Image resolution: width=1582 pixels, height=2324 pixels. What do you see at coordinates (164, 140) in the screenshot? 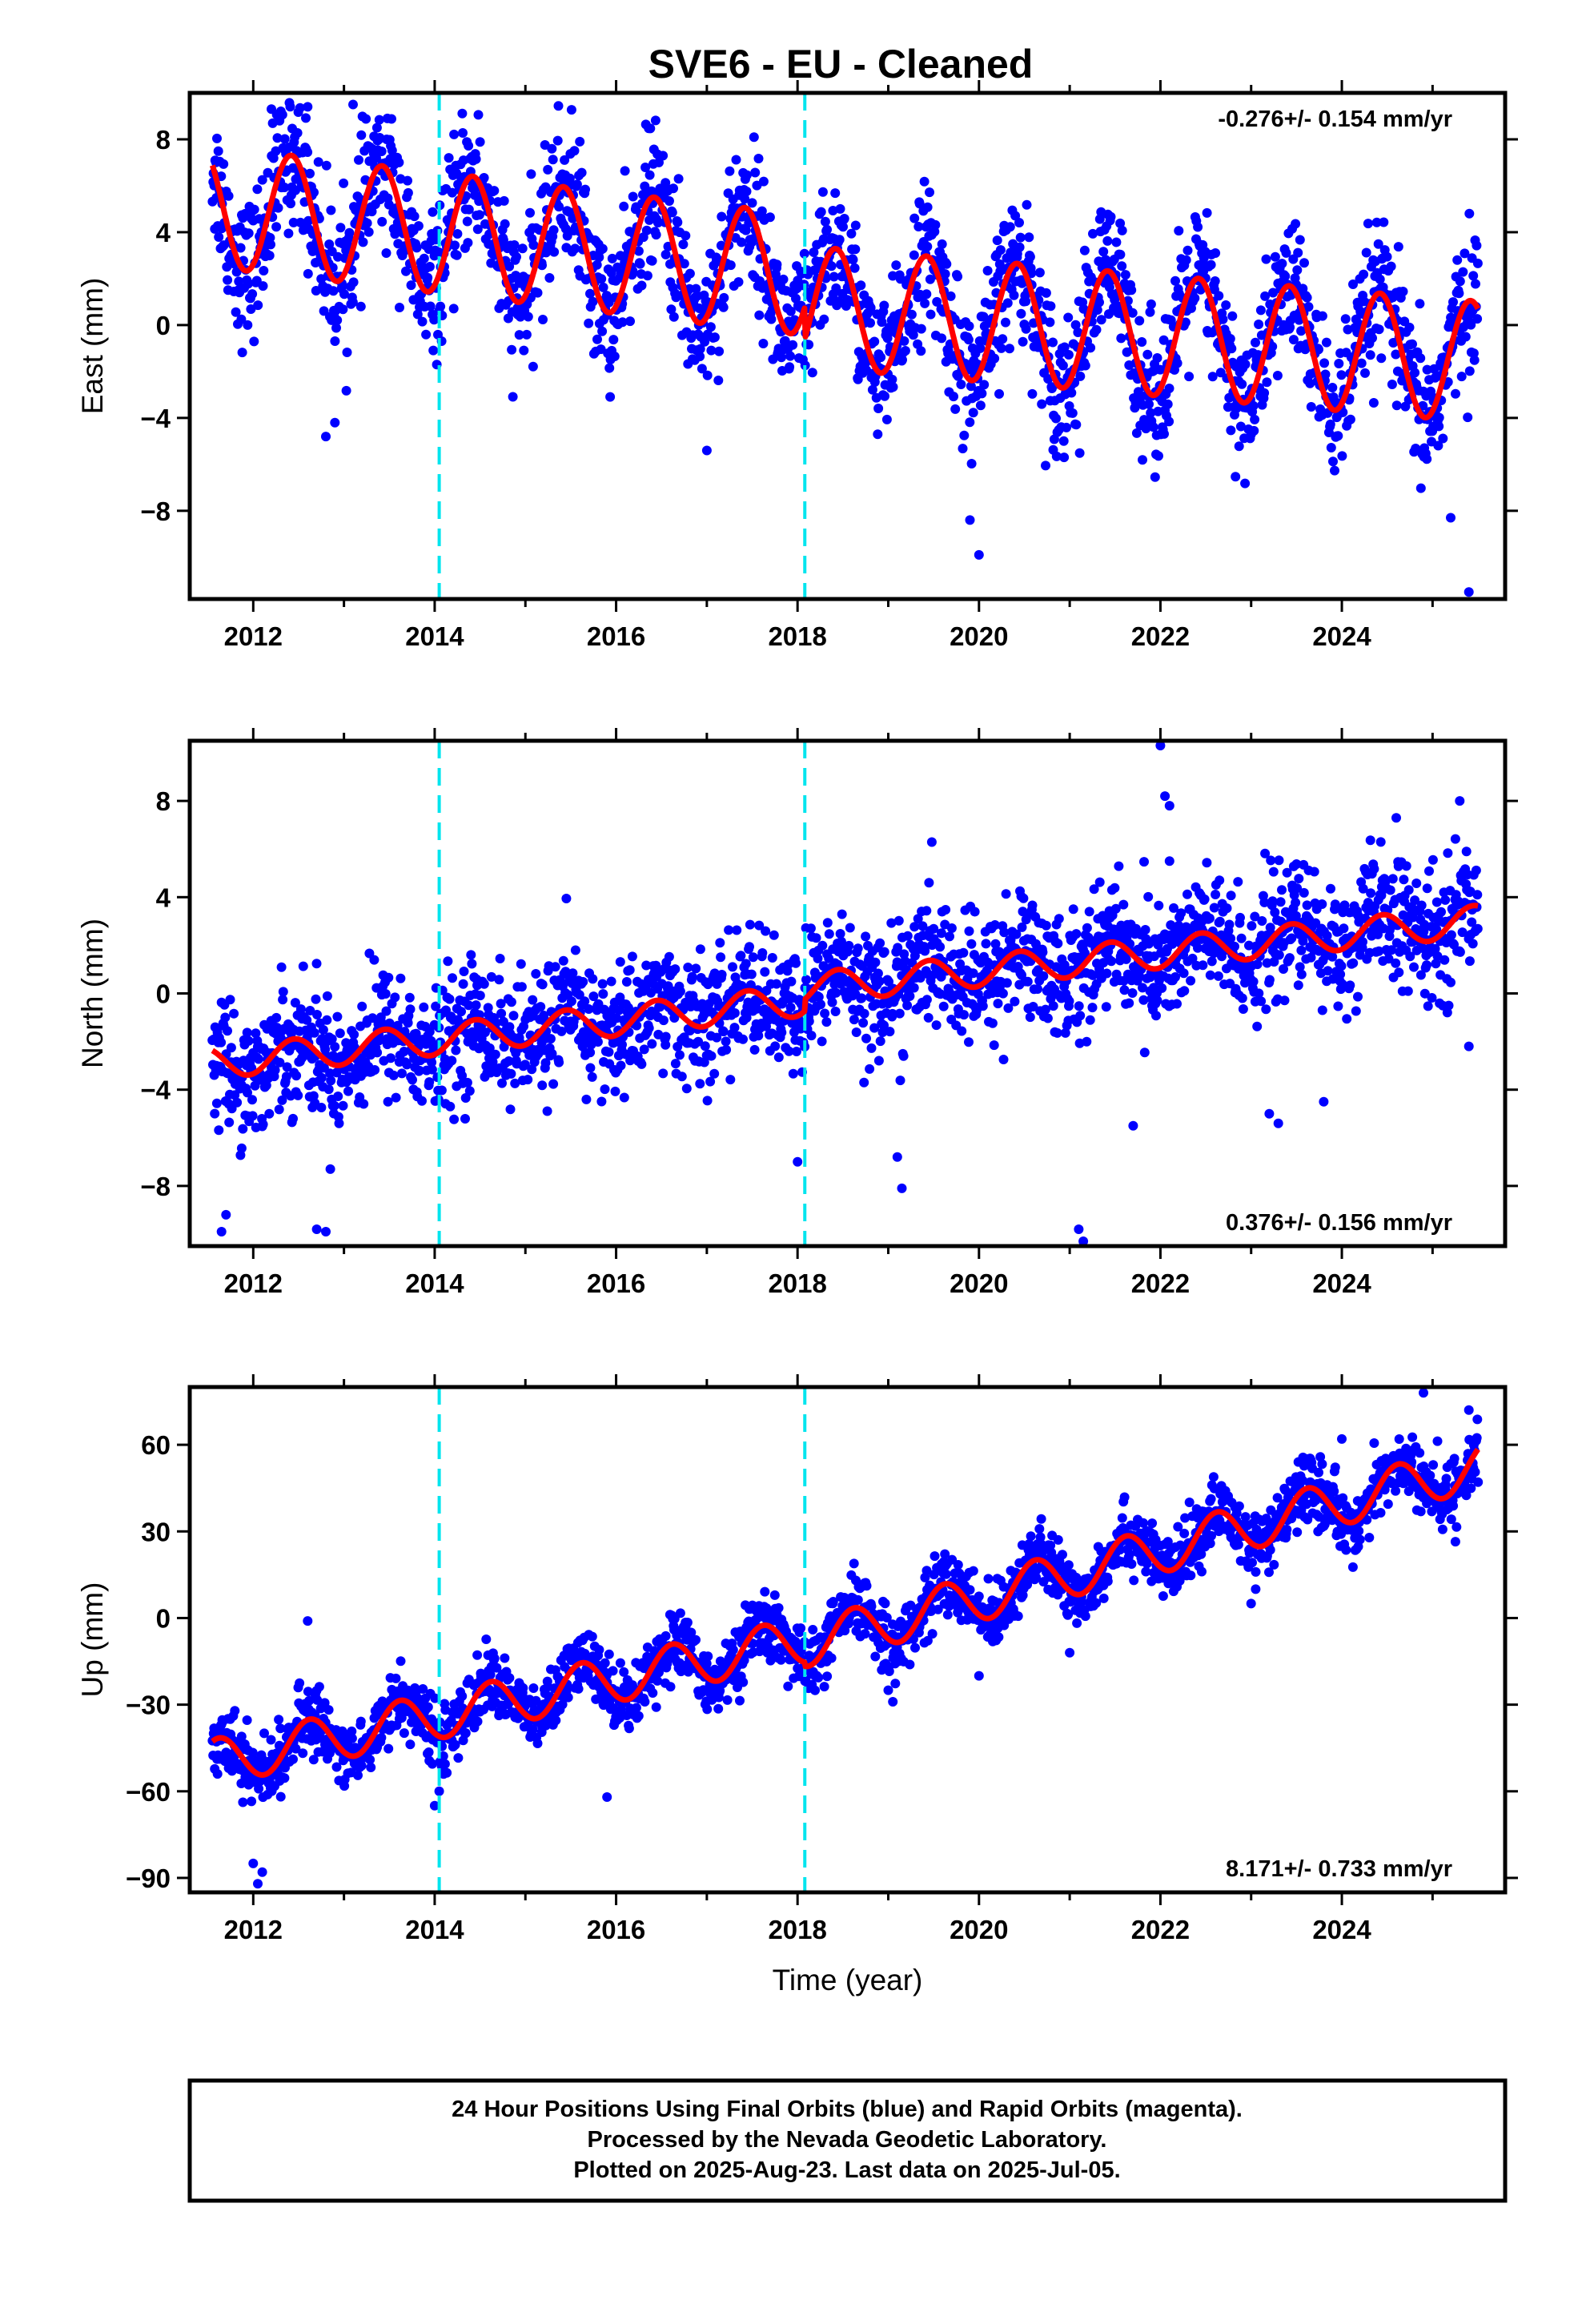
I see `y-tick-label: 8` at bounding box center [164, 140].